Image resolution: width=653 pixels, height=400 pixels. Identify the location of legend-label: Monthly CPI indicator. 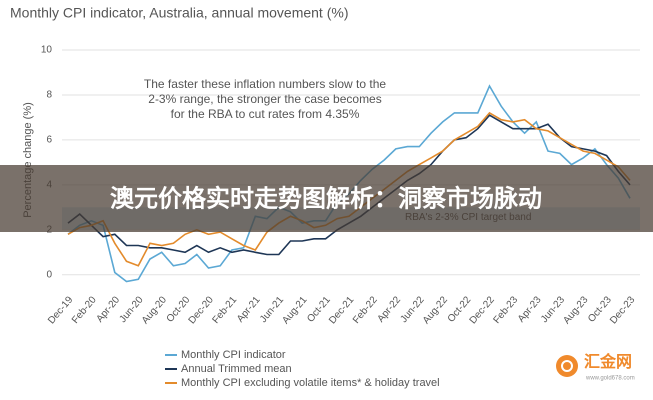
(233, 355).